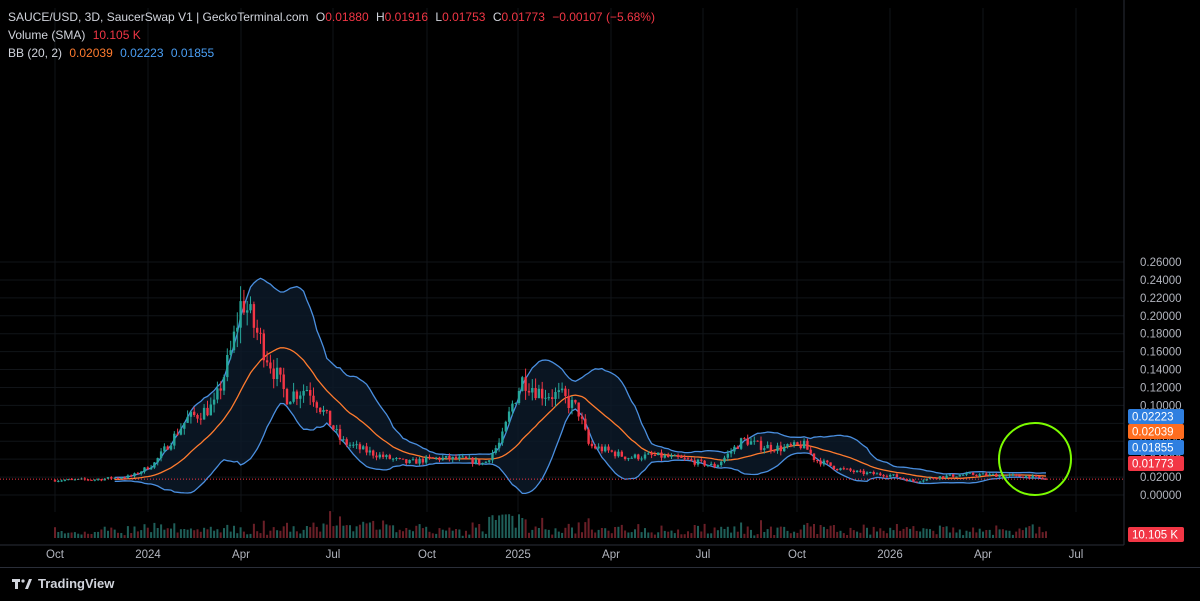  I want to click on bb-label: BB (20, 2), so click(35, 53).